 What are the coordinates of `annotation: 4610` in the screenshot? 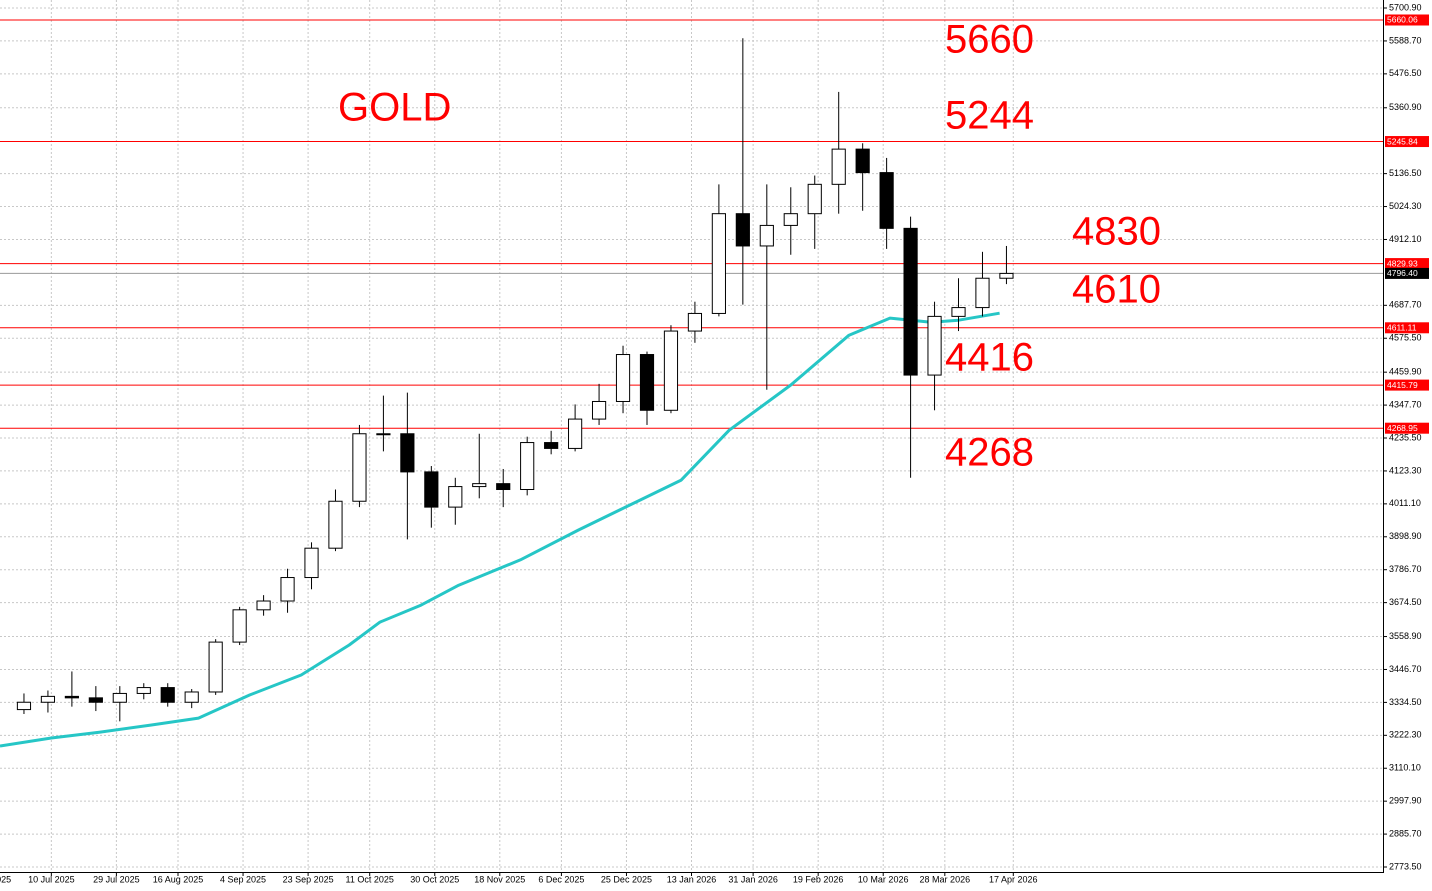 It's located at (1116, 290).